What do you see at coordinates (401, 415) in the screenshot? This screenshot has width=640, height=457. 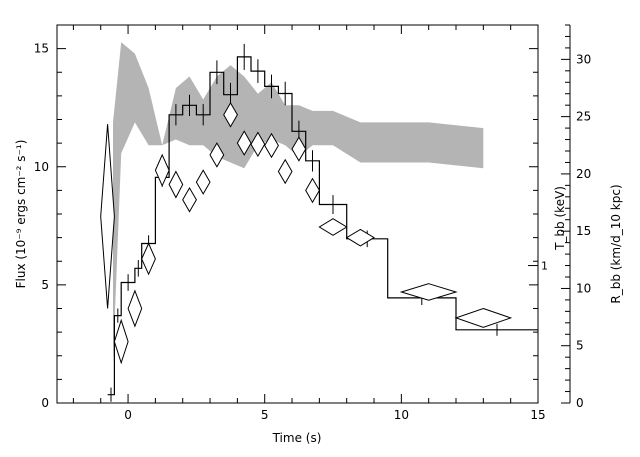 I see `x-tick-label: 10` at bounding box center [401, 415].